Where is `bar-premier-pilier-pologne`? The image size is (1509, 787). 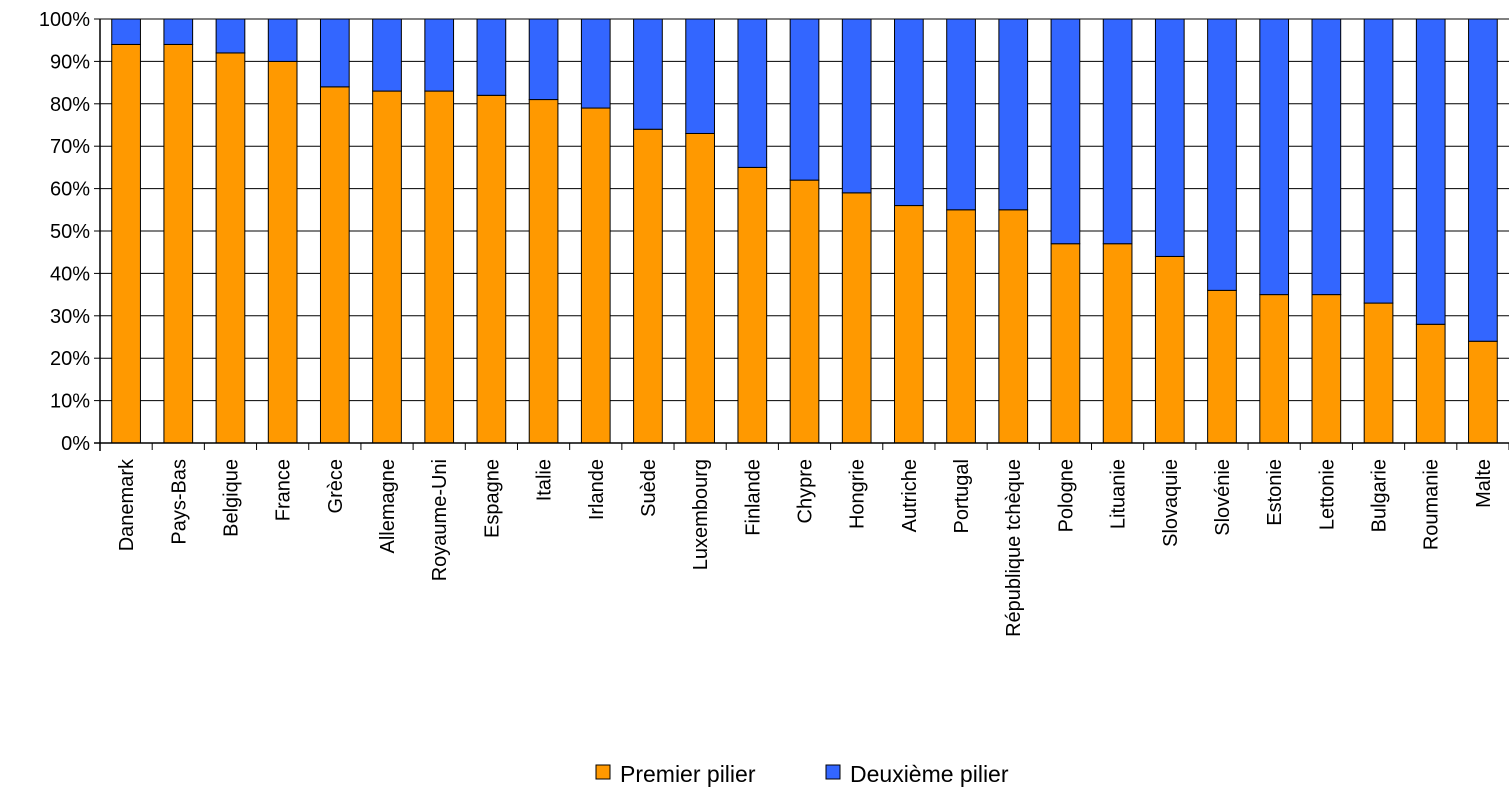
bar-premier-pilier-pologne is located at coordinates (1065, 343).